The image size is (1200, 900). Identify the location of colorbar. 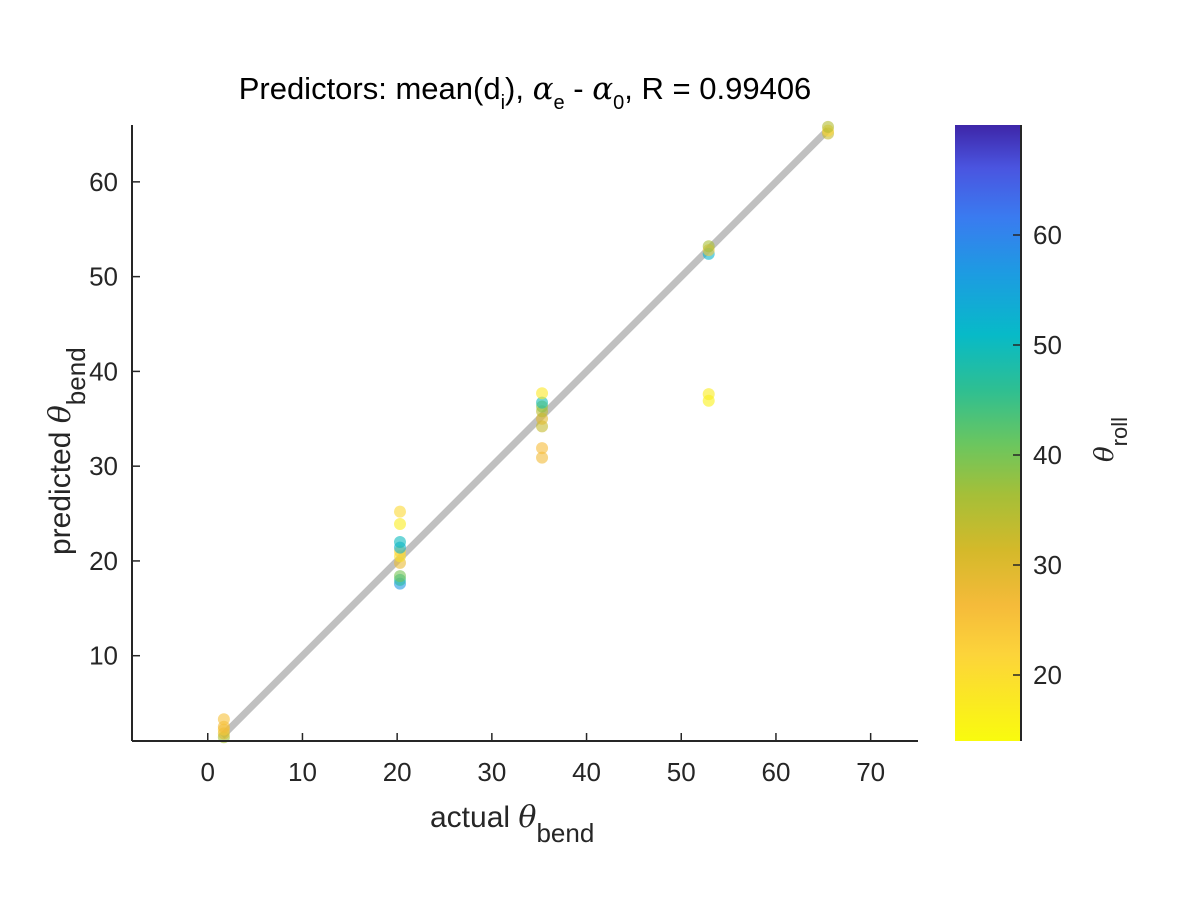
(988, 433).